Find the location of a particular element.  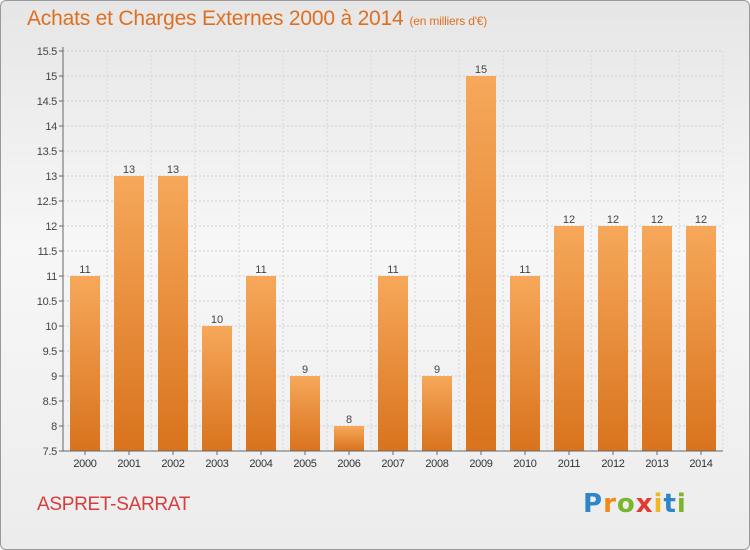

x-tick-label: 2001 is located at coordinates (128, 464).